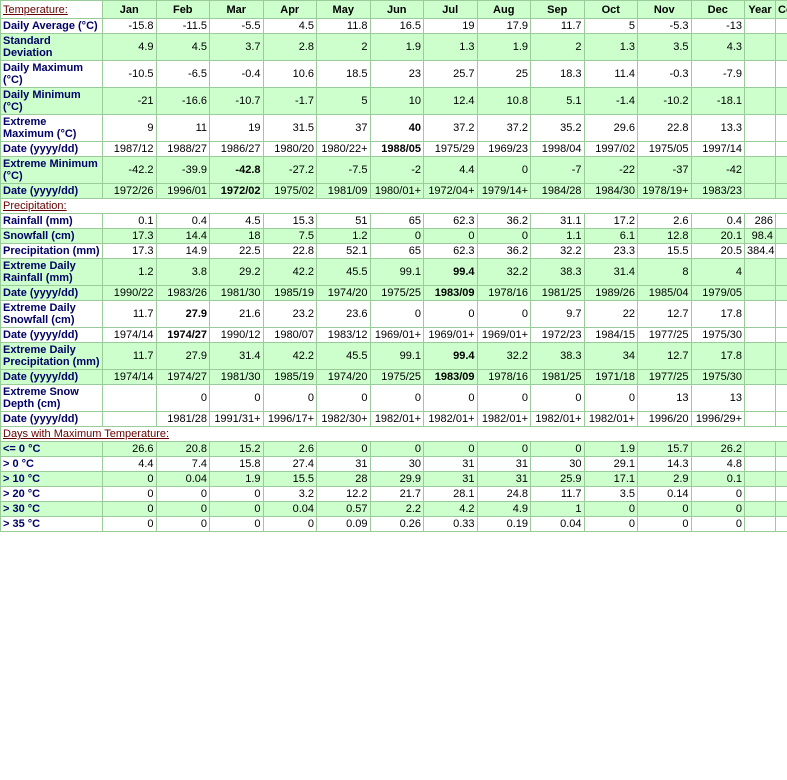 The width and height of the screenshot is (787, 780). What do you see at coordinates (343, 74) in the screenshot?
I see `cell: 18.5` at bounding box center [343, 74].